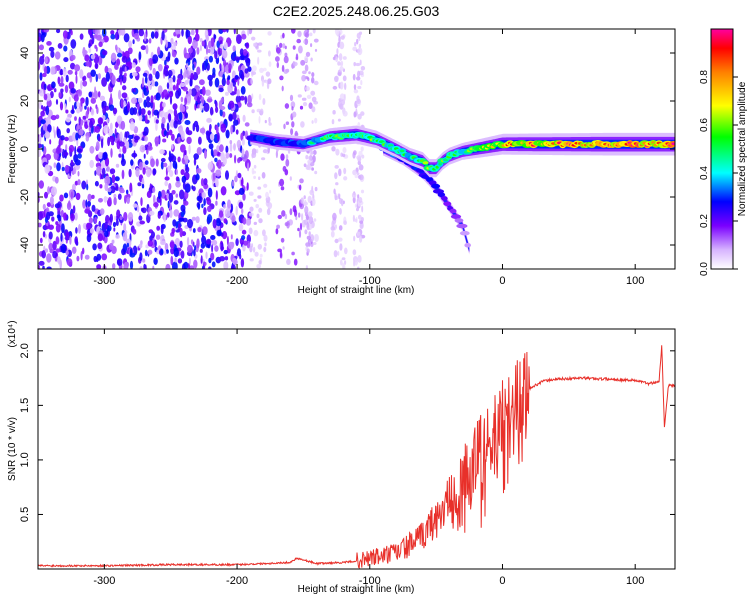 The width and height of the screenshot is (750, 600). What do you see at coordinates (356, 11) in the screenshot?
I see `chart-title: C2E2.2025.248.06.25.G03` at bounding box center [356, 11].